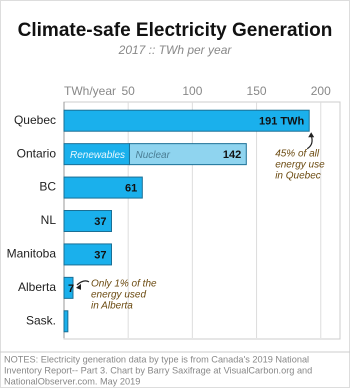 This screenshot has width=350, height=388. What do you see at coordinates (175, 30) in the screenshot?
I see `chart-title: Climate-safe Electricity Generation` at bounding box center [175, 30].